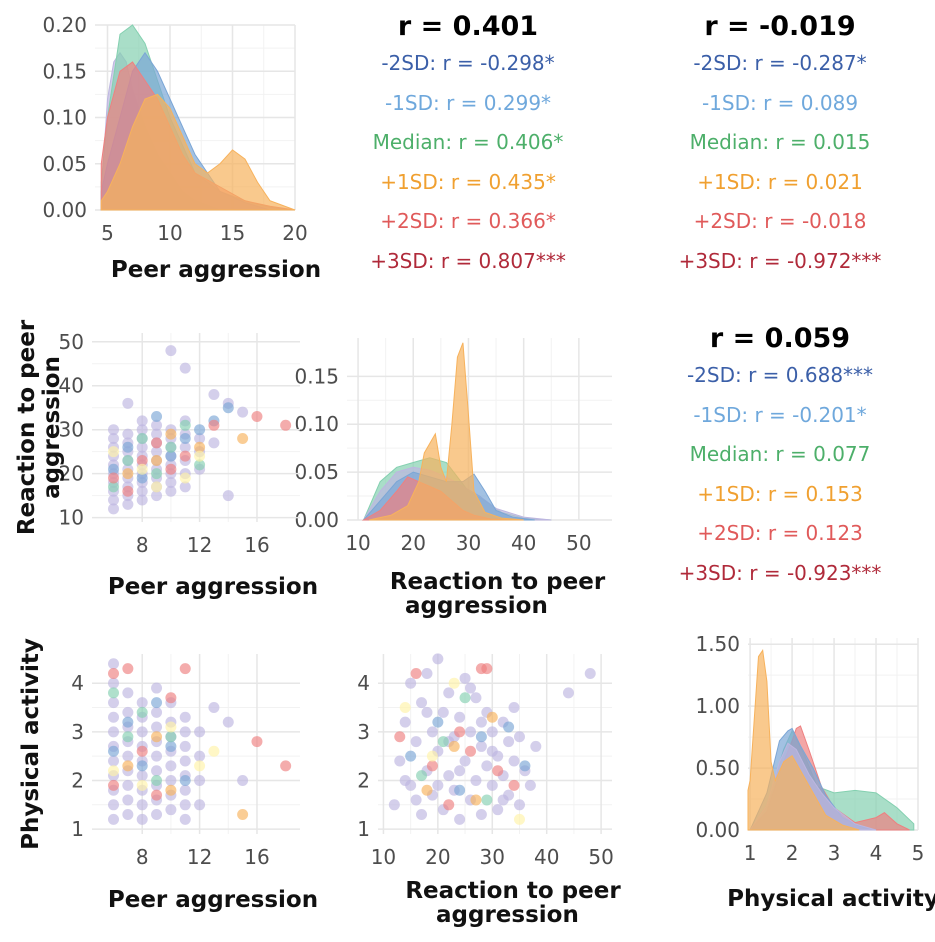 This screenshot has width=935, height=942. What do you see at coordinates (232, 233) in the screenshot?
I see `x-tick-label: 15` at bounding box center [232, 233].